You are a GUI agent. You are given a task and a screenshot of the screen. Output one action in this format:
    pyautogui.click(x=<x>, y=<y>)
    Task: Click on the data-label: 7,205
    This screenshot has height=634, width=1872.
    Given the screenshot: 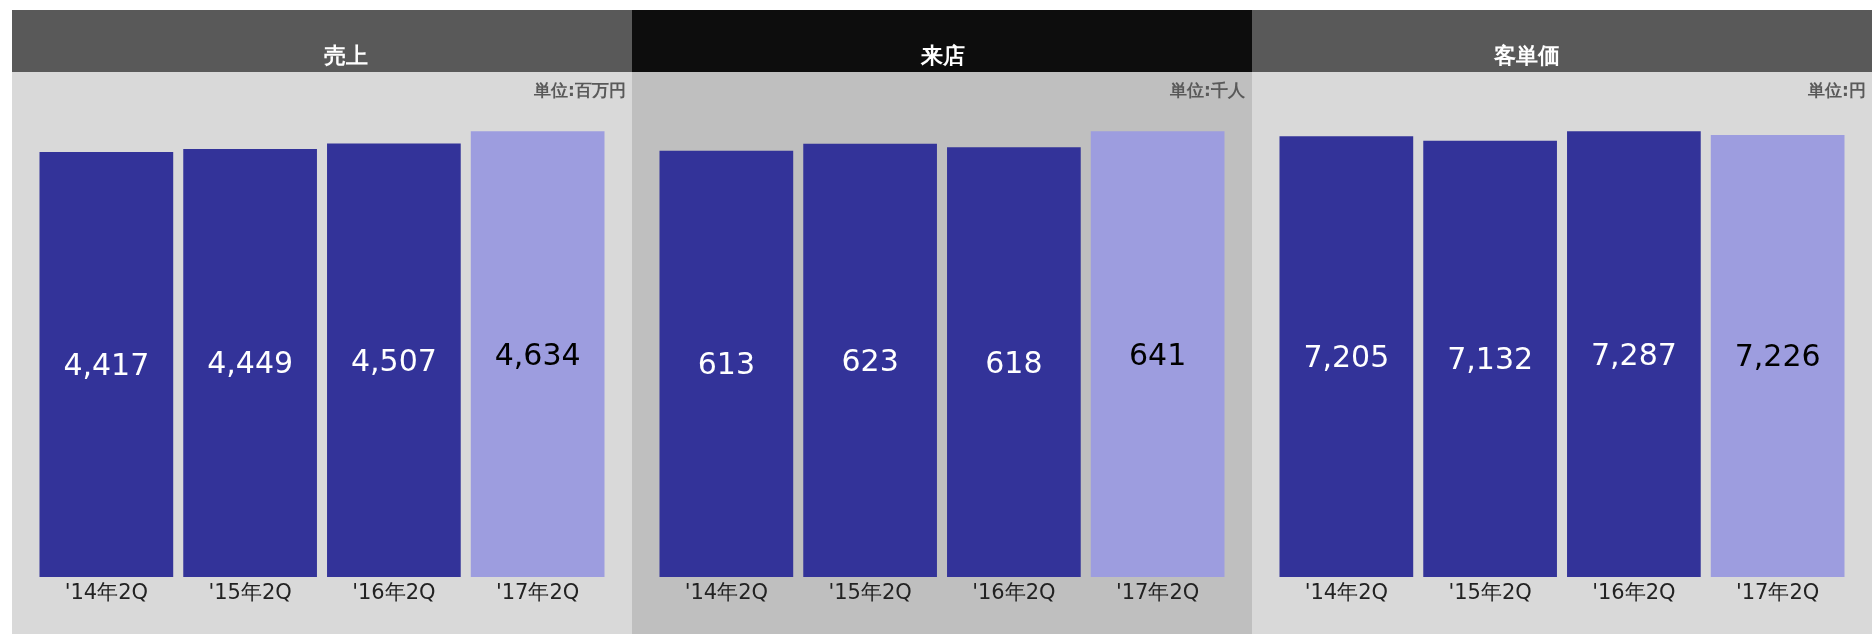 What is the action you would take?
    pyautogui.click(x=1346, y=357)
    